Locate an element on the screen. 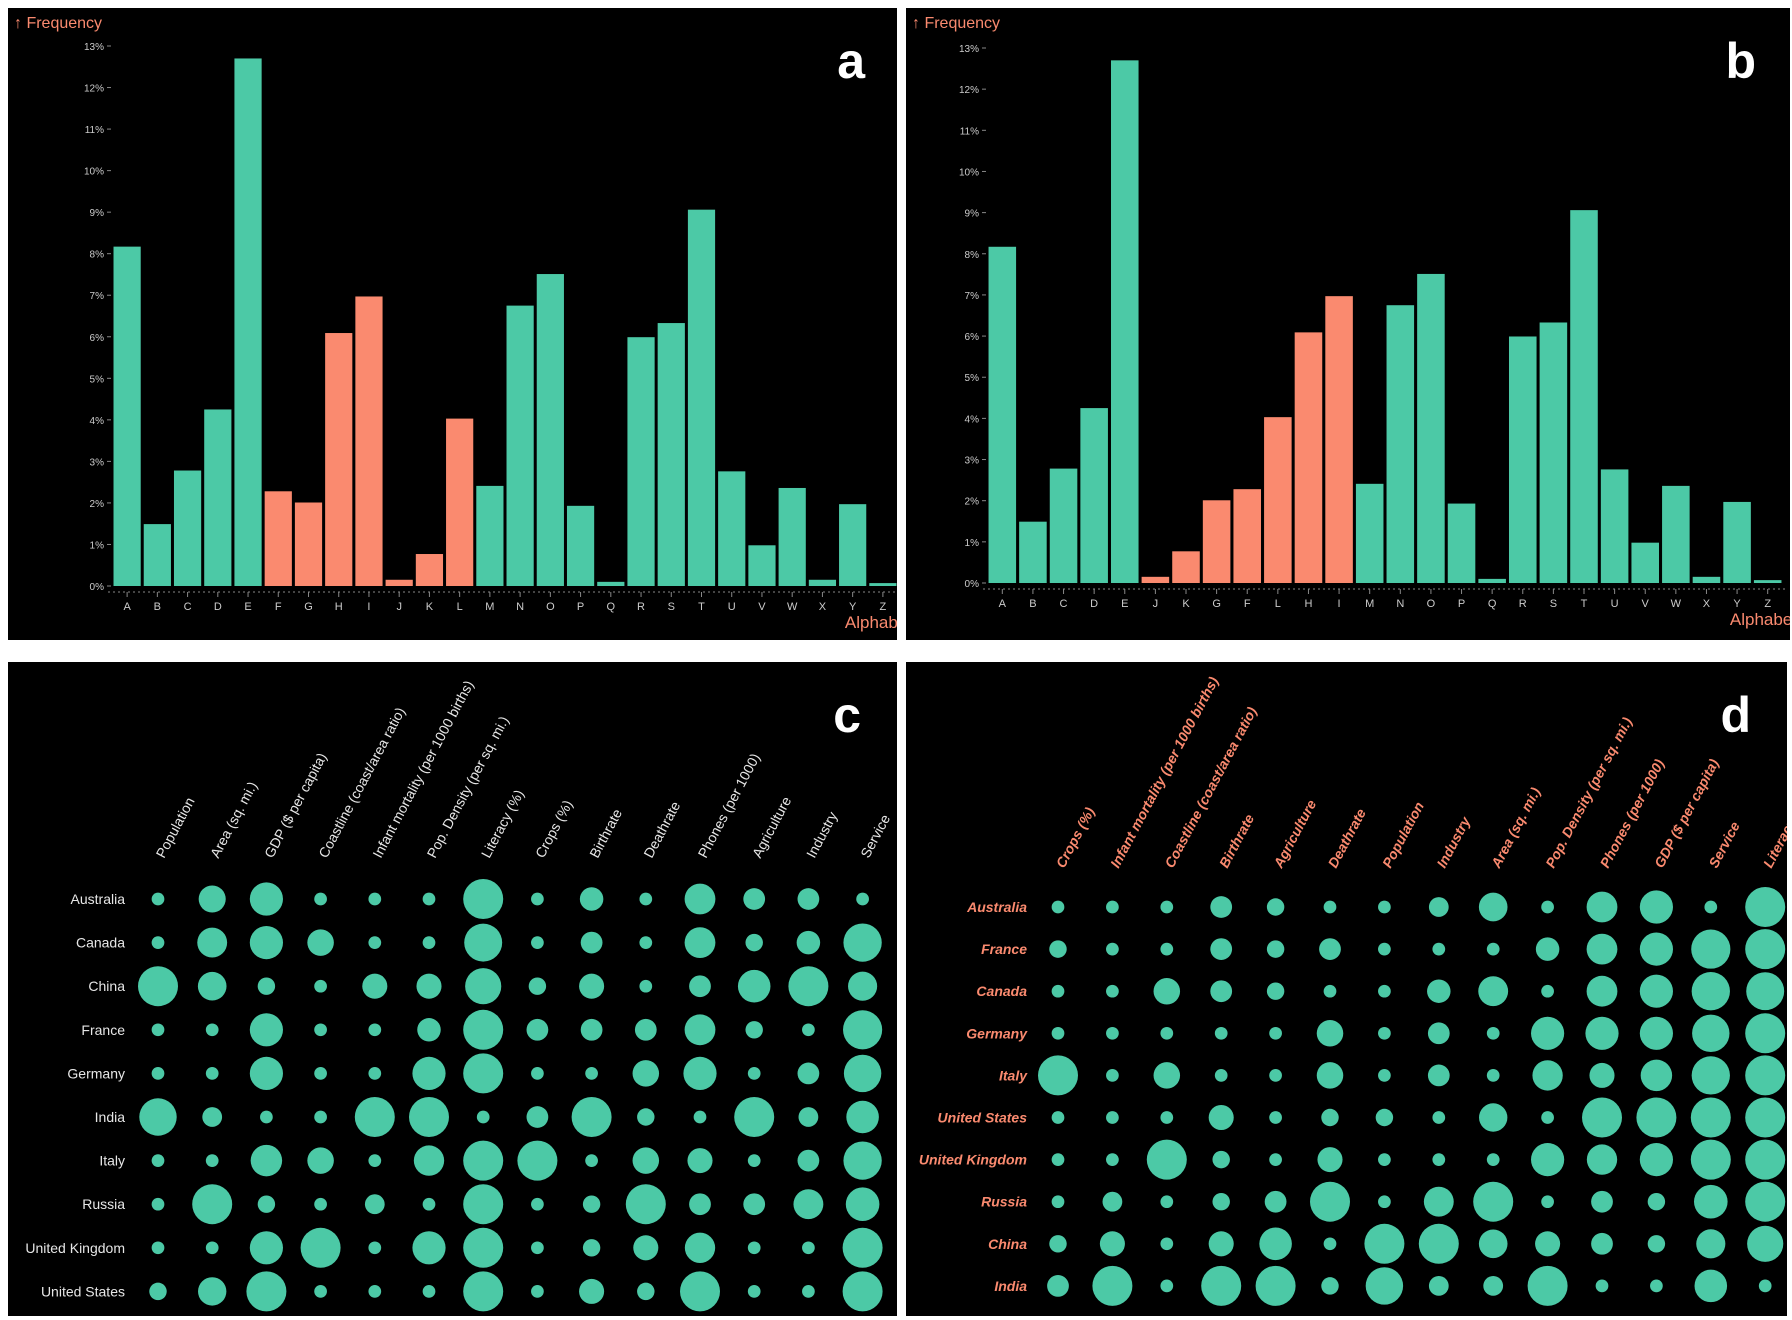 This screenshot has height=1320, width=1792. y-tick-label: 1% is located at coordinates (972, 543).